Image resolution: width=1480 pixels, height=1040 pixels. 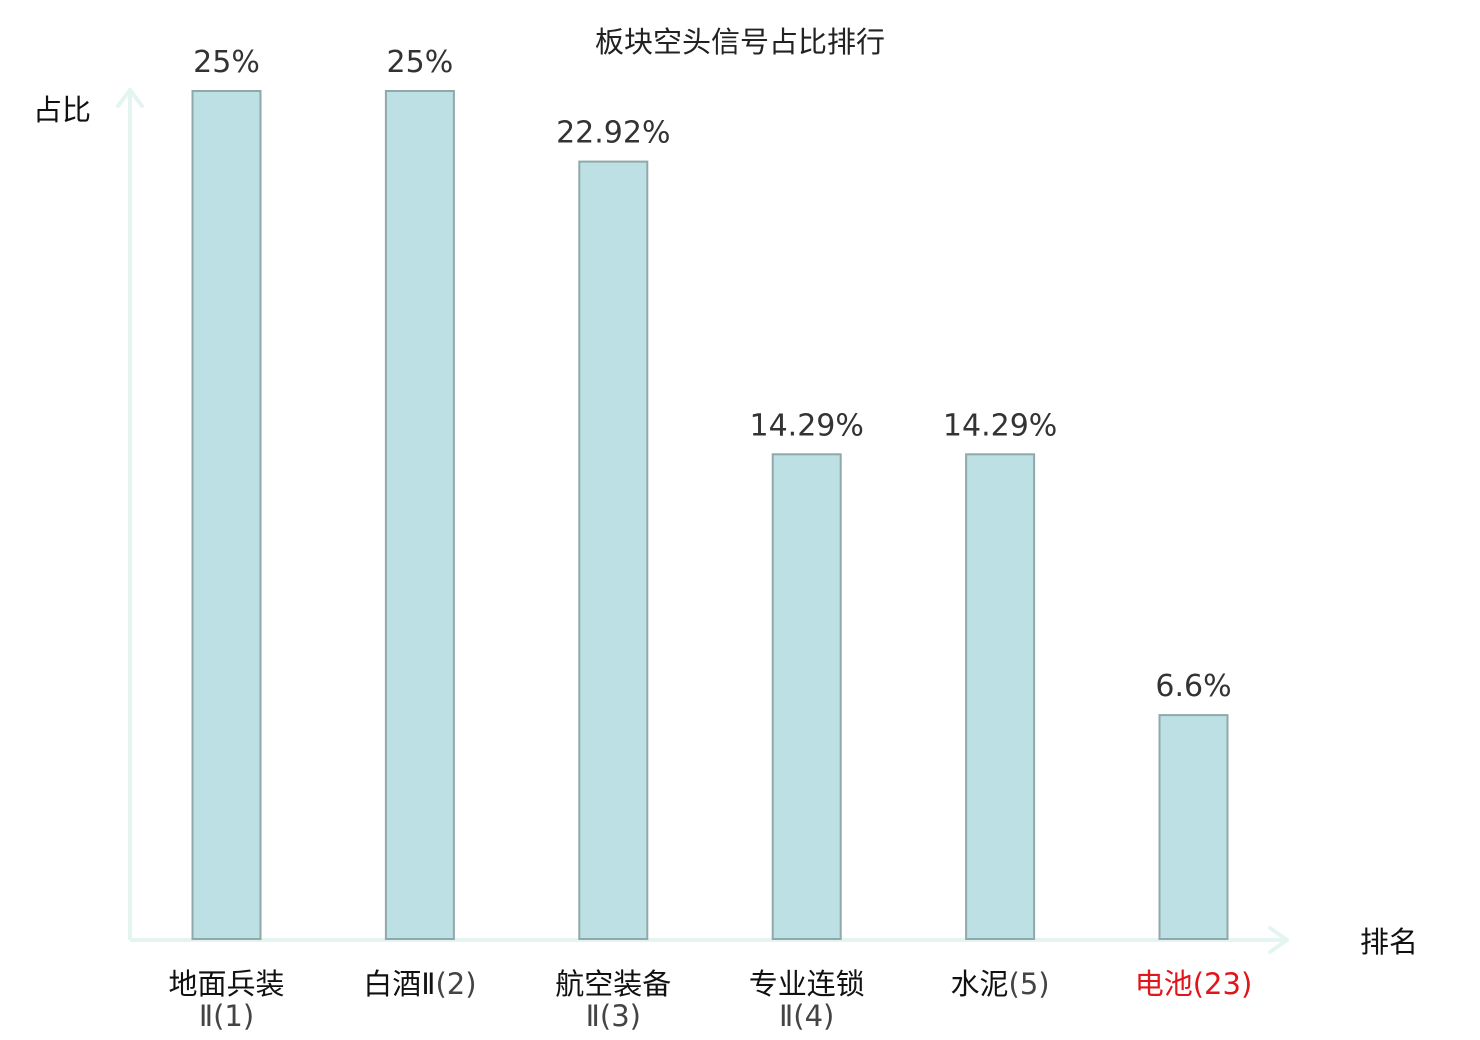 I want to click on category-label: 白酒Ⅱ(2), so click(x=419, y=984).